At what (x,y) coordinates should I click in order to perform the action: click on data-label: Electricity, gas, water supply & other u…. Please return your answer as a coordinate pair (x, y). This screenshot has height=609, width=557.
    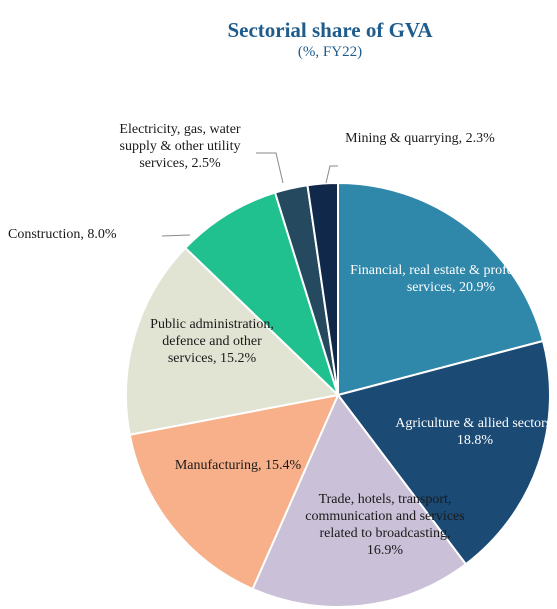
    Looking at the image, I should click on (180, 146).